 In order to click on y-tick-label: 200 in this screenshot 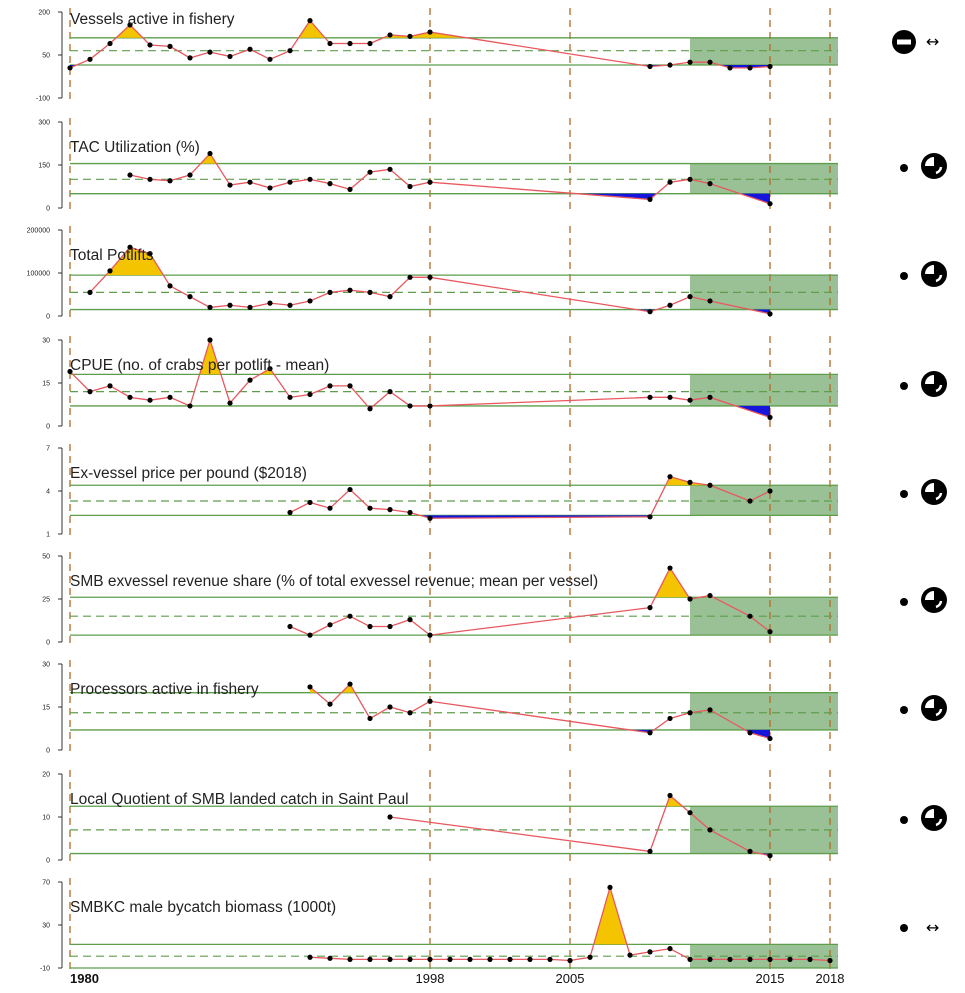, I will do `click(44, 13)`.